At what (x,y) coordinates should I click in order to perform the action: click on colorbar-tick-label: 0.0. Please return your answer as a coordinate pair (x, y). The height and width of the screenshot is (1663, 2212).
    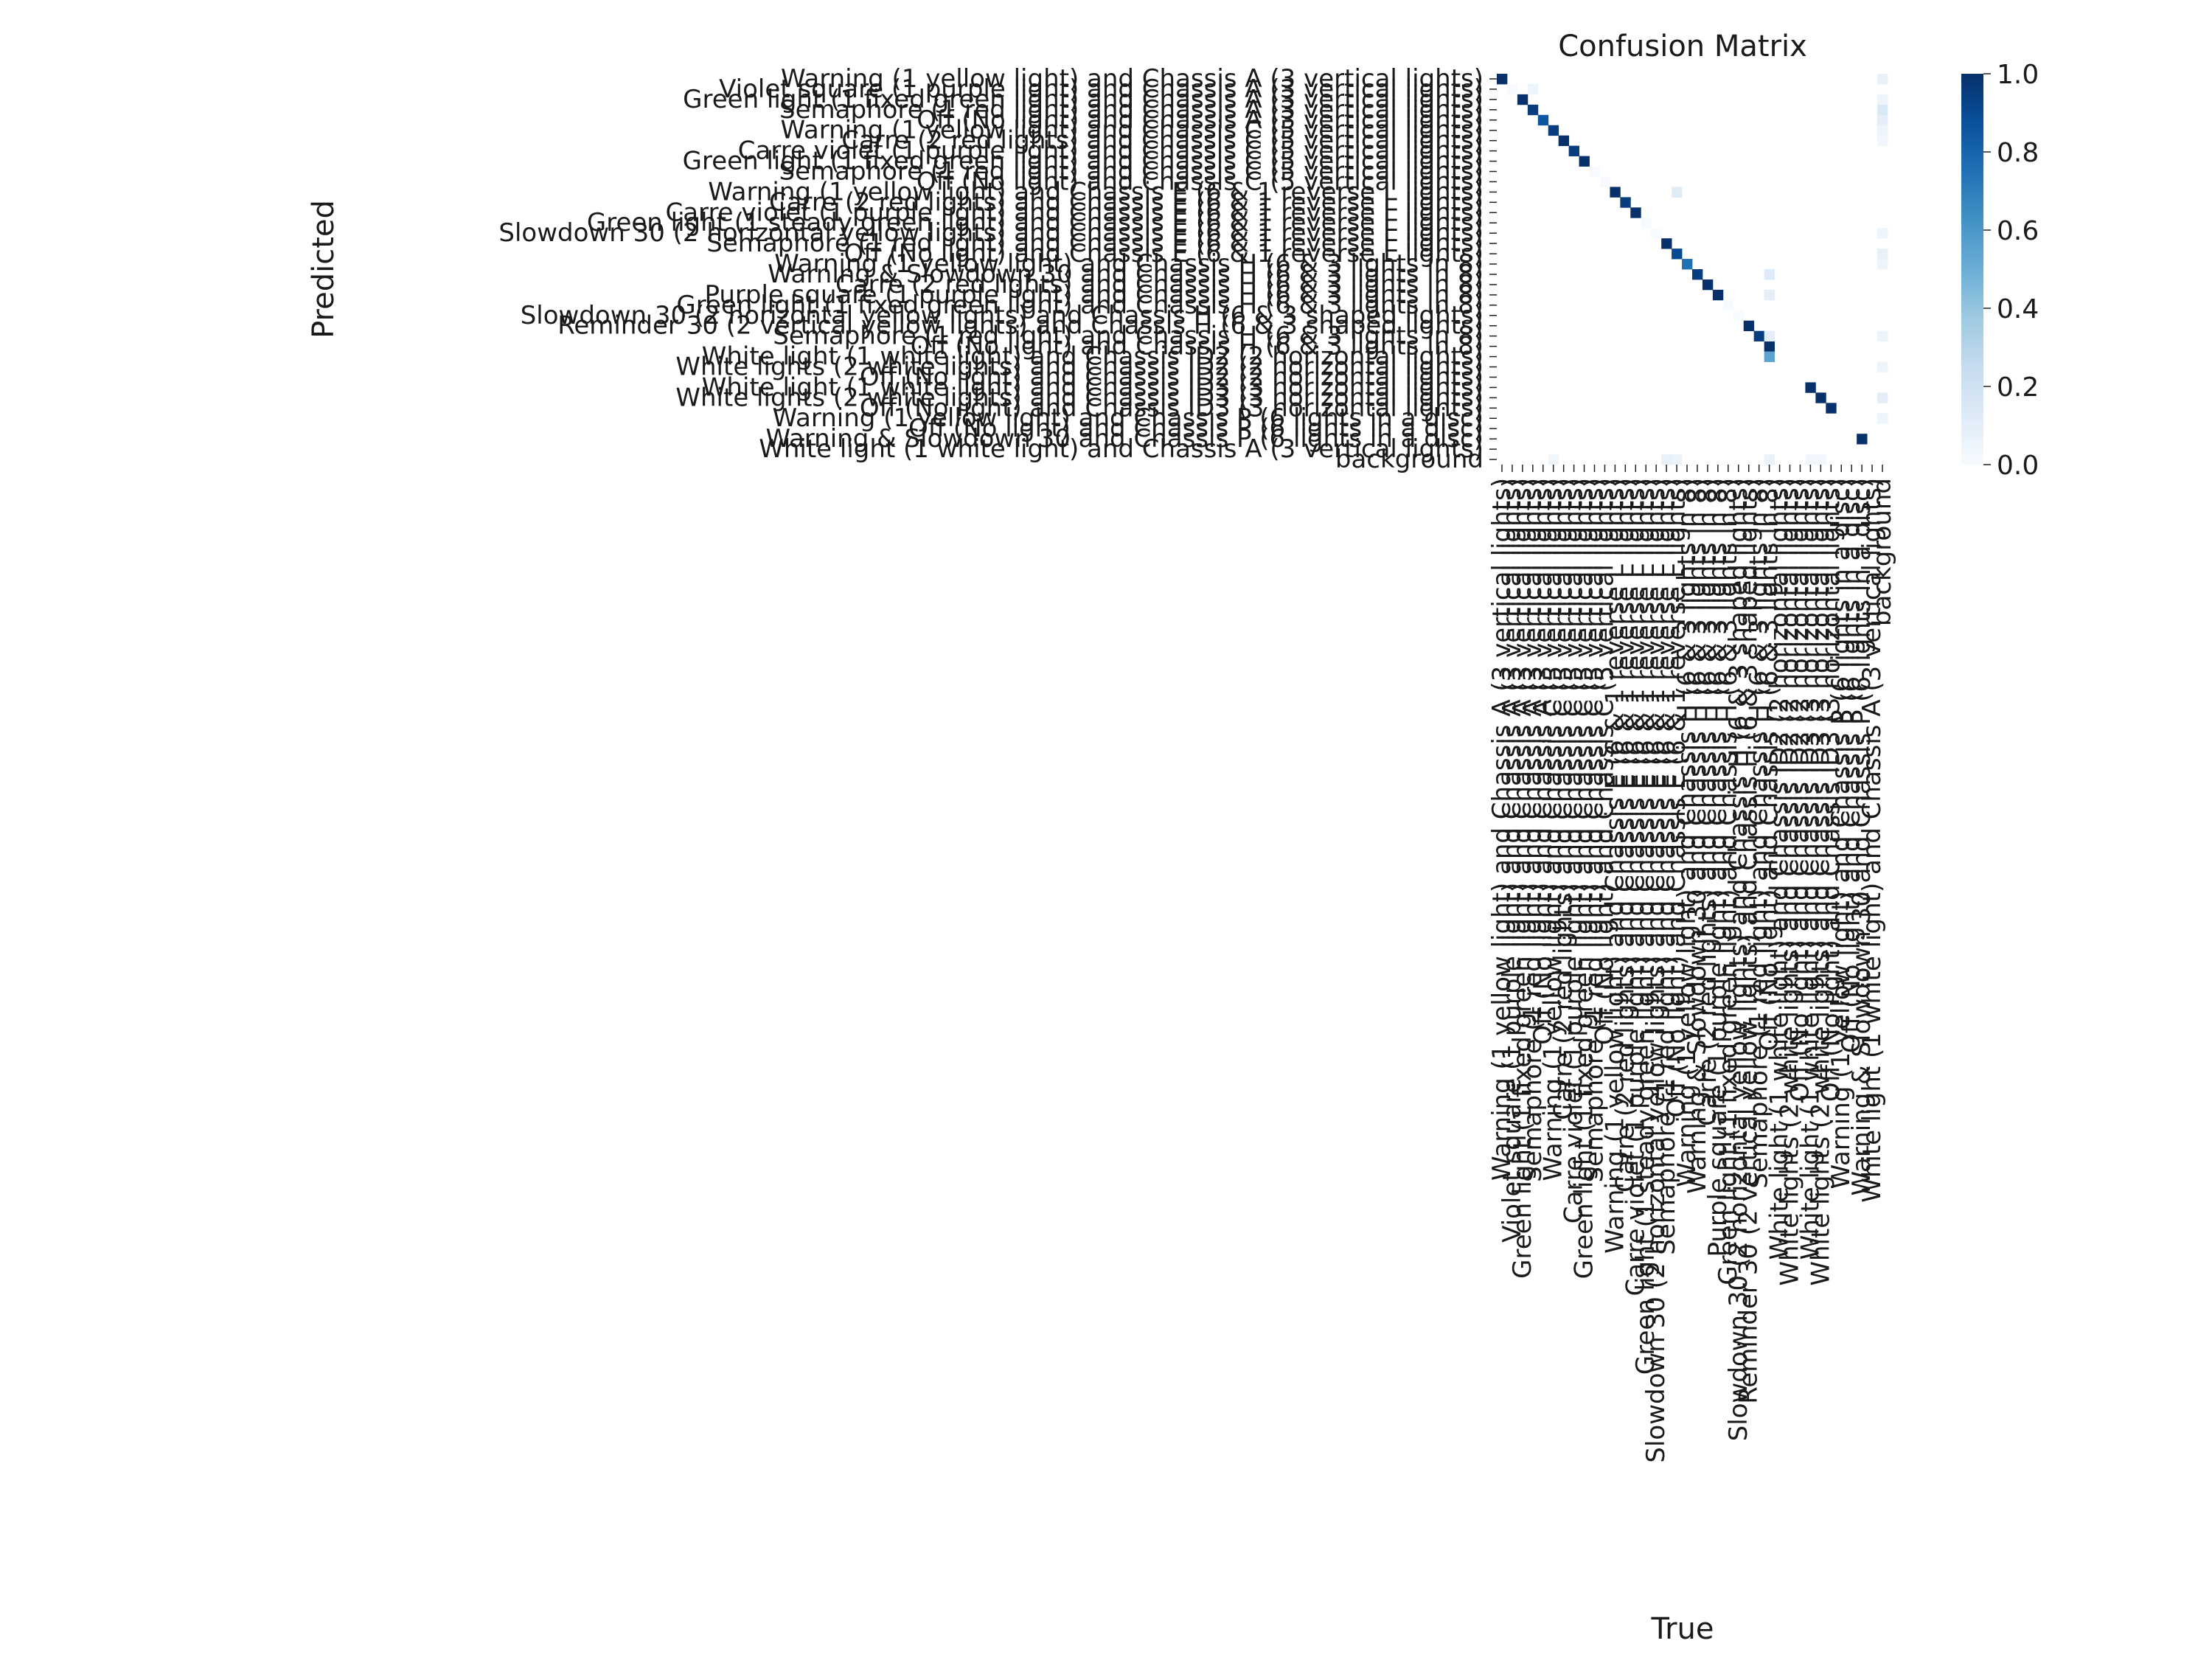
    Looking at the image, I should click on (2018, 466).